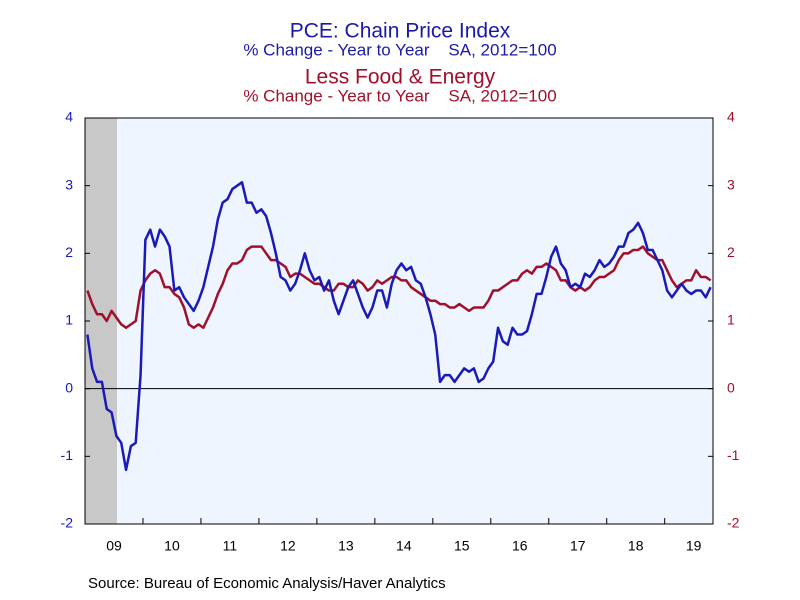 This screenshot has height=600, width=800. Describe the element at coordinates (731, 320) in the screenshot. I see `y2-tick-label: 1` at that location.